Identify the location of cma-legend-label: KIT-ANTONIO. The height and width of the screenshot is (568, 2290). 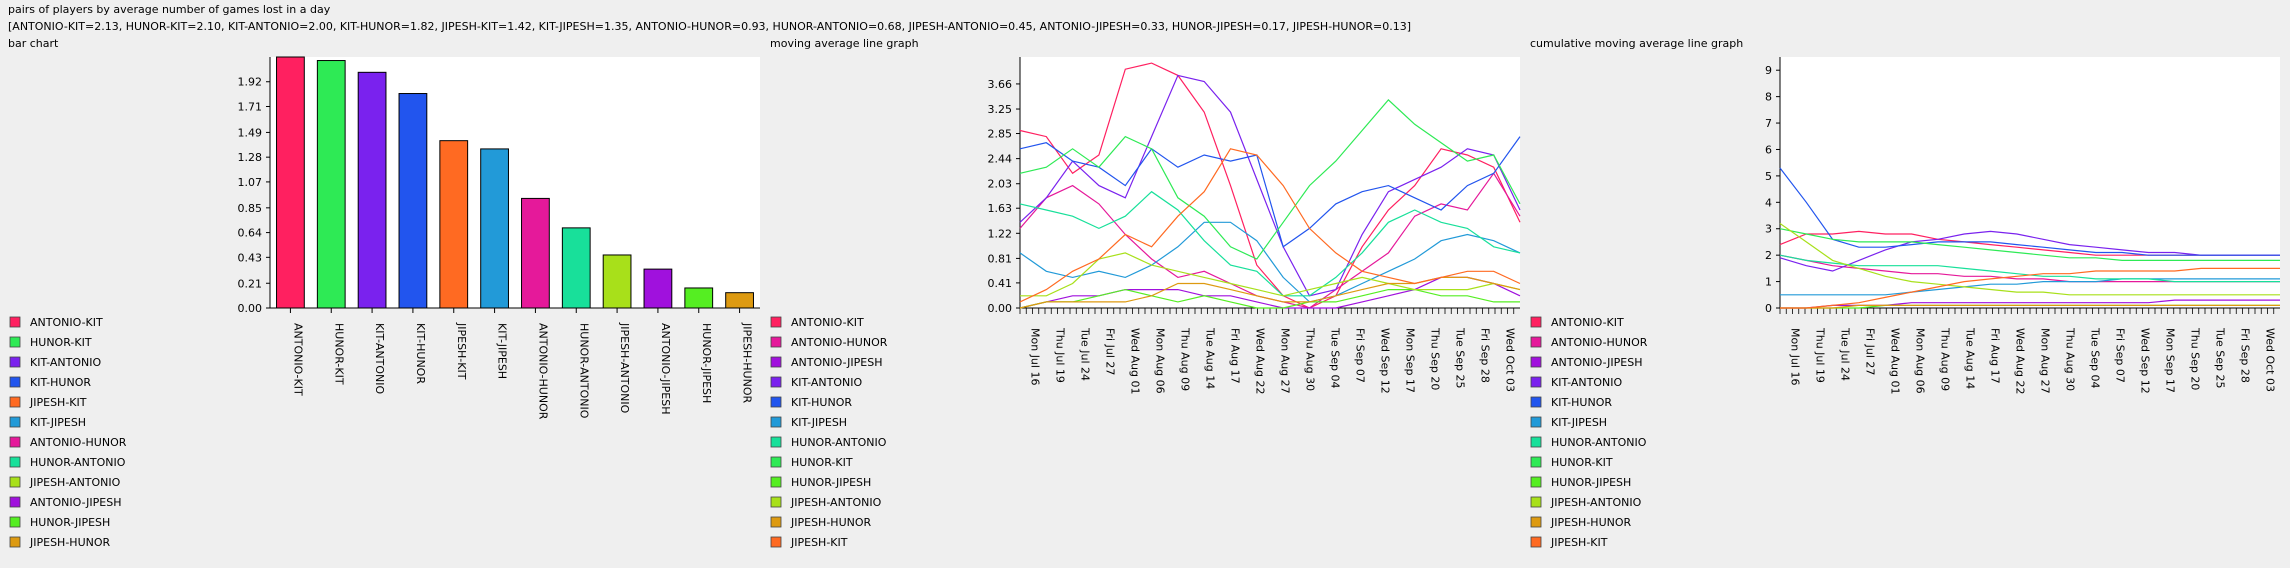
(1586, 382).